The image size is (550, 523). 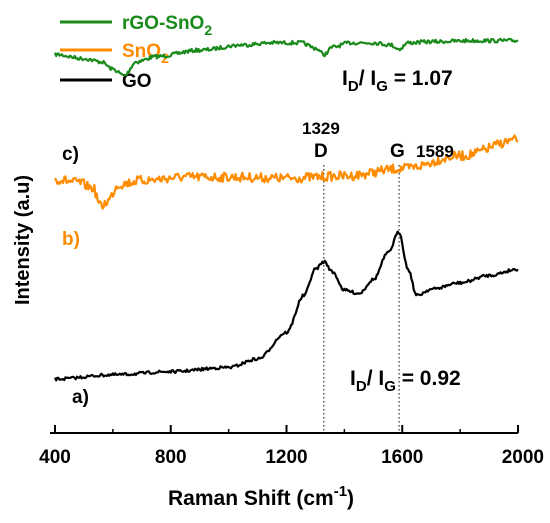 I want to click on ratio-annotation-top: ID/ IG = 1.07, so click(x=397, y=81).